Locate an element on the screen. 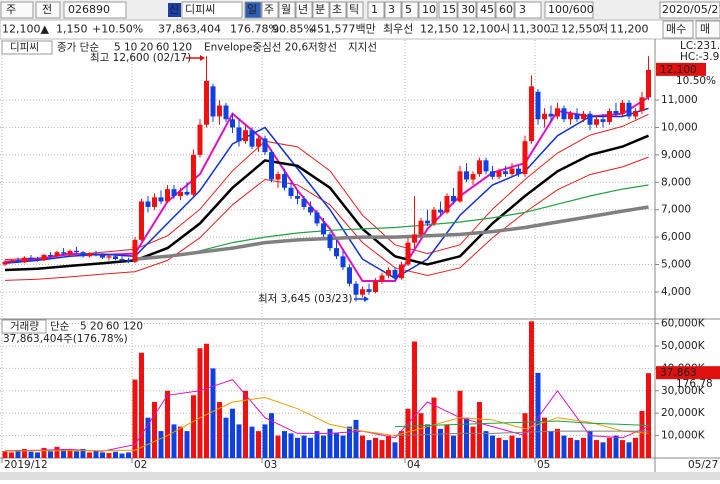 The width and height of the screenshot is (720, 484). y-tick-label: 30,000K is located at coordinates (683, 391).